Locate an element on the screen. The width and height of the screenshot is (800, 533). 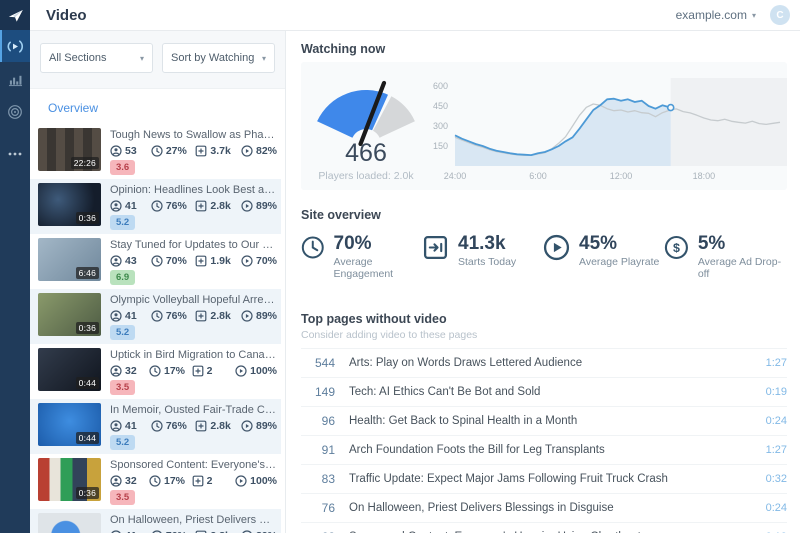
sections-dropdown: All Sections ▾ is located at coordinates (96, 58).